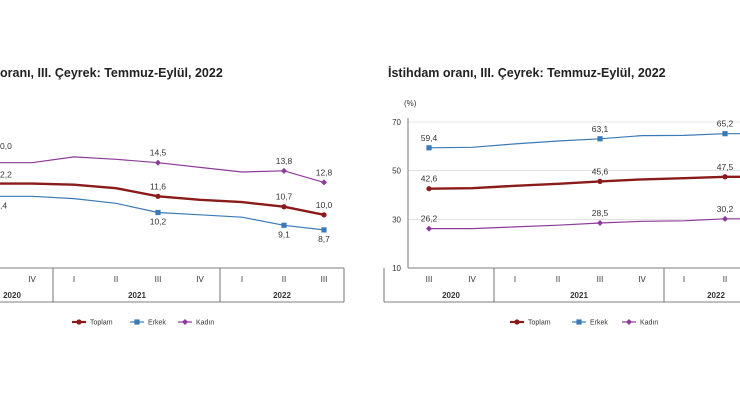  What do you see at coordinates (429, 179) in the screenshot?
I see `data-label: 42,6` at bounding box center [429, 179].